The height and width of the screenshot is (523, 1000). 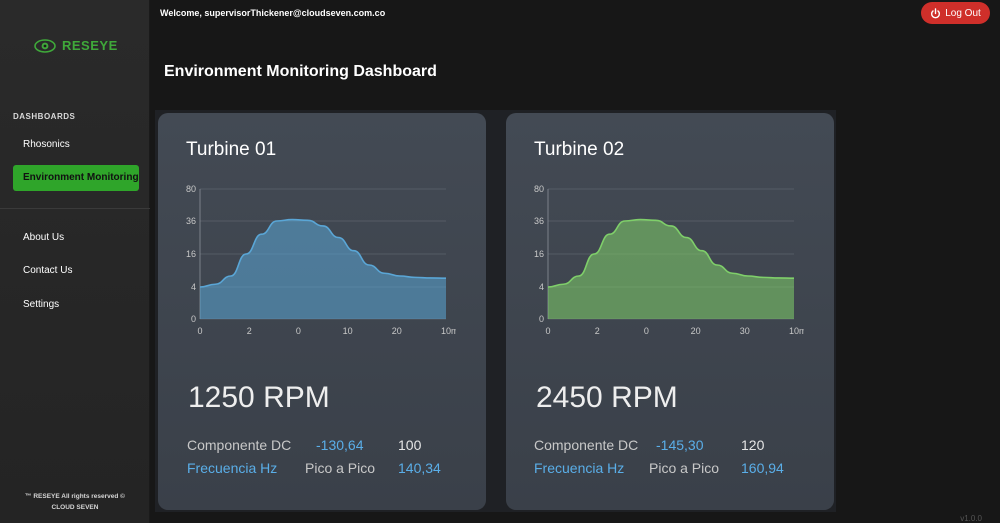 What do you see at coordinates (300, 71) in the screenshot?
I see `page-title: Environment Monitoring Dashboard` at bounding box center [300, 71].